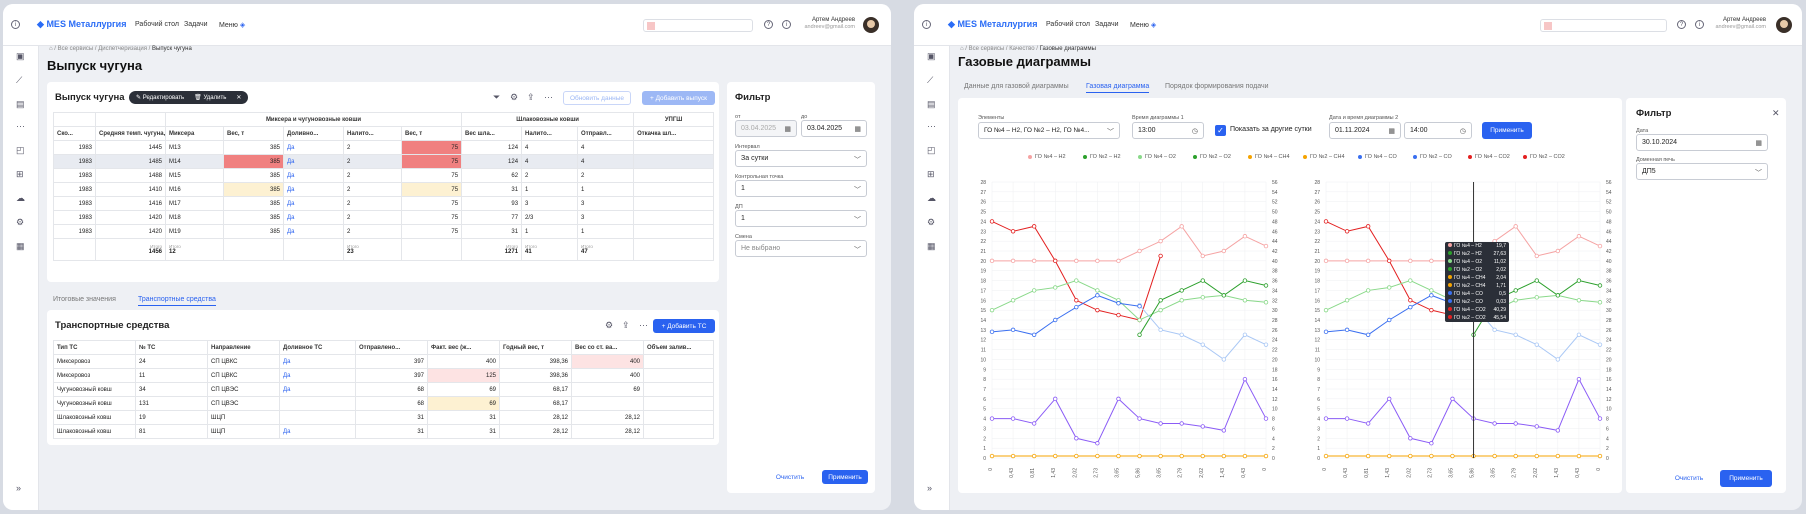  Describe the element at coordinates (1118, 88) in the screenshot. I see `tab-gas-diagram: Газовая диаграмма` at that location.